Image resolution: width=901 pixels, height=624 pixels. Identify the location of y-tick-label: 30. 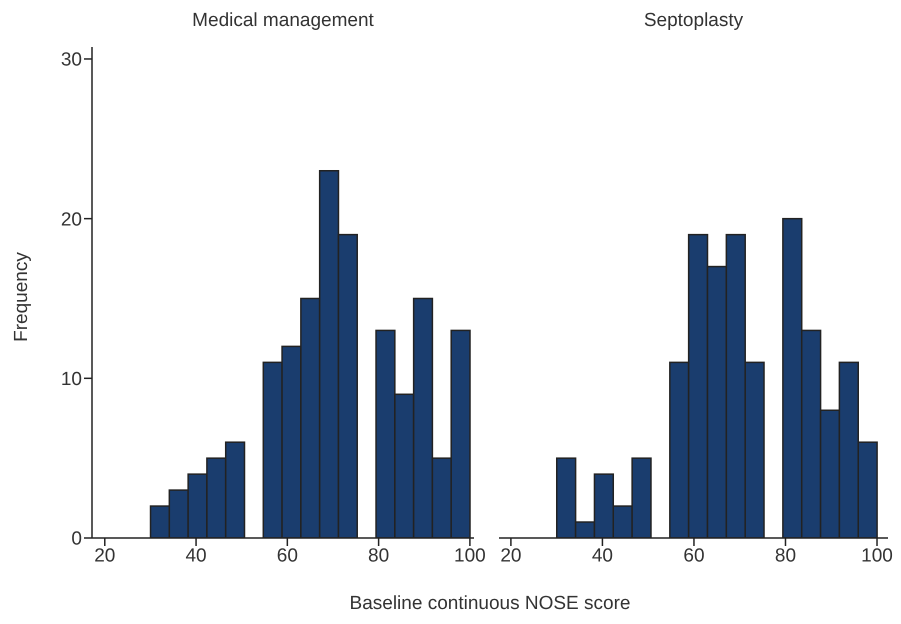
(71, 60).